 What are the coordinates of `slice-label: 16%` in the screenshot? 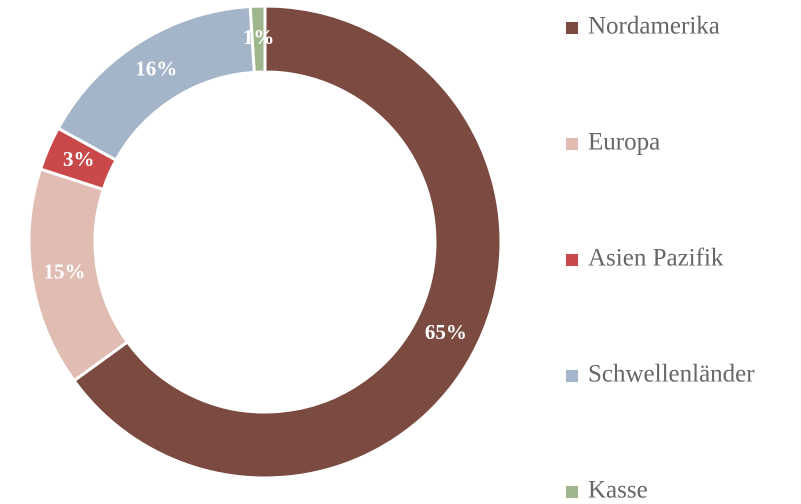 It's located at (156, 68).